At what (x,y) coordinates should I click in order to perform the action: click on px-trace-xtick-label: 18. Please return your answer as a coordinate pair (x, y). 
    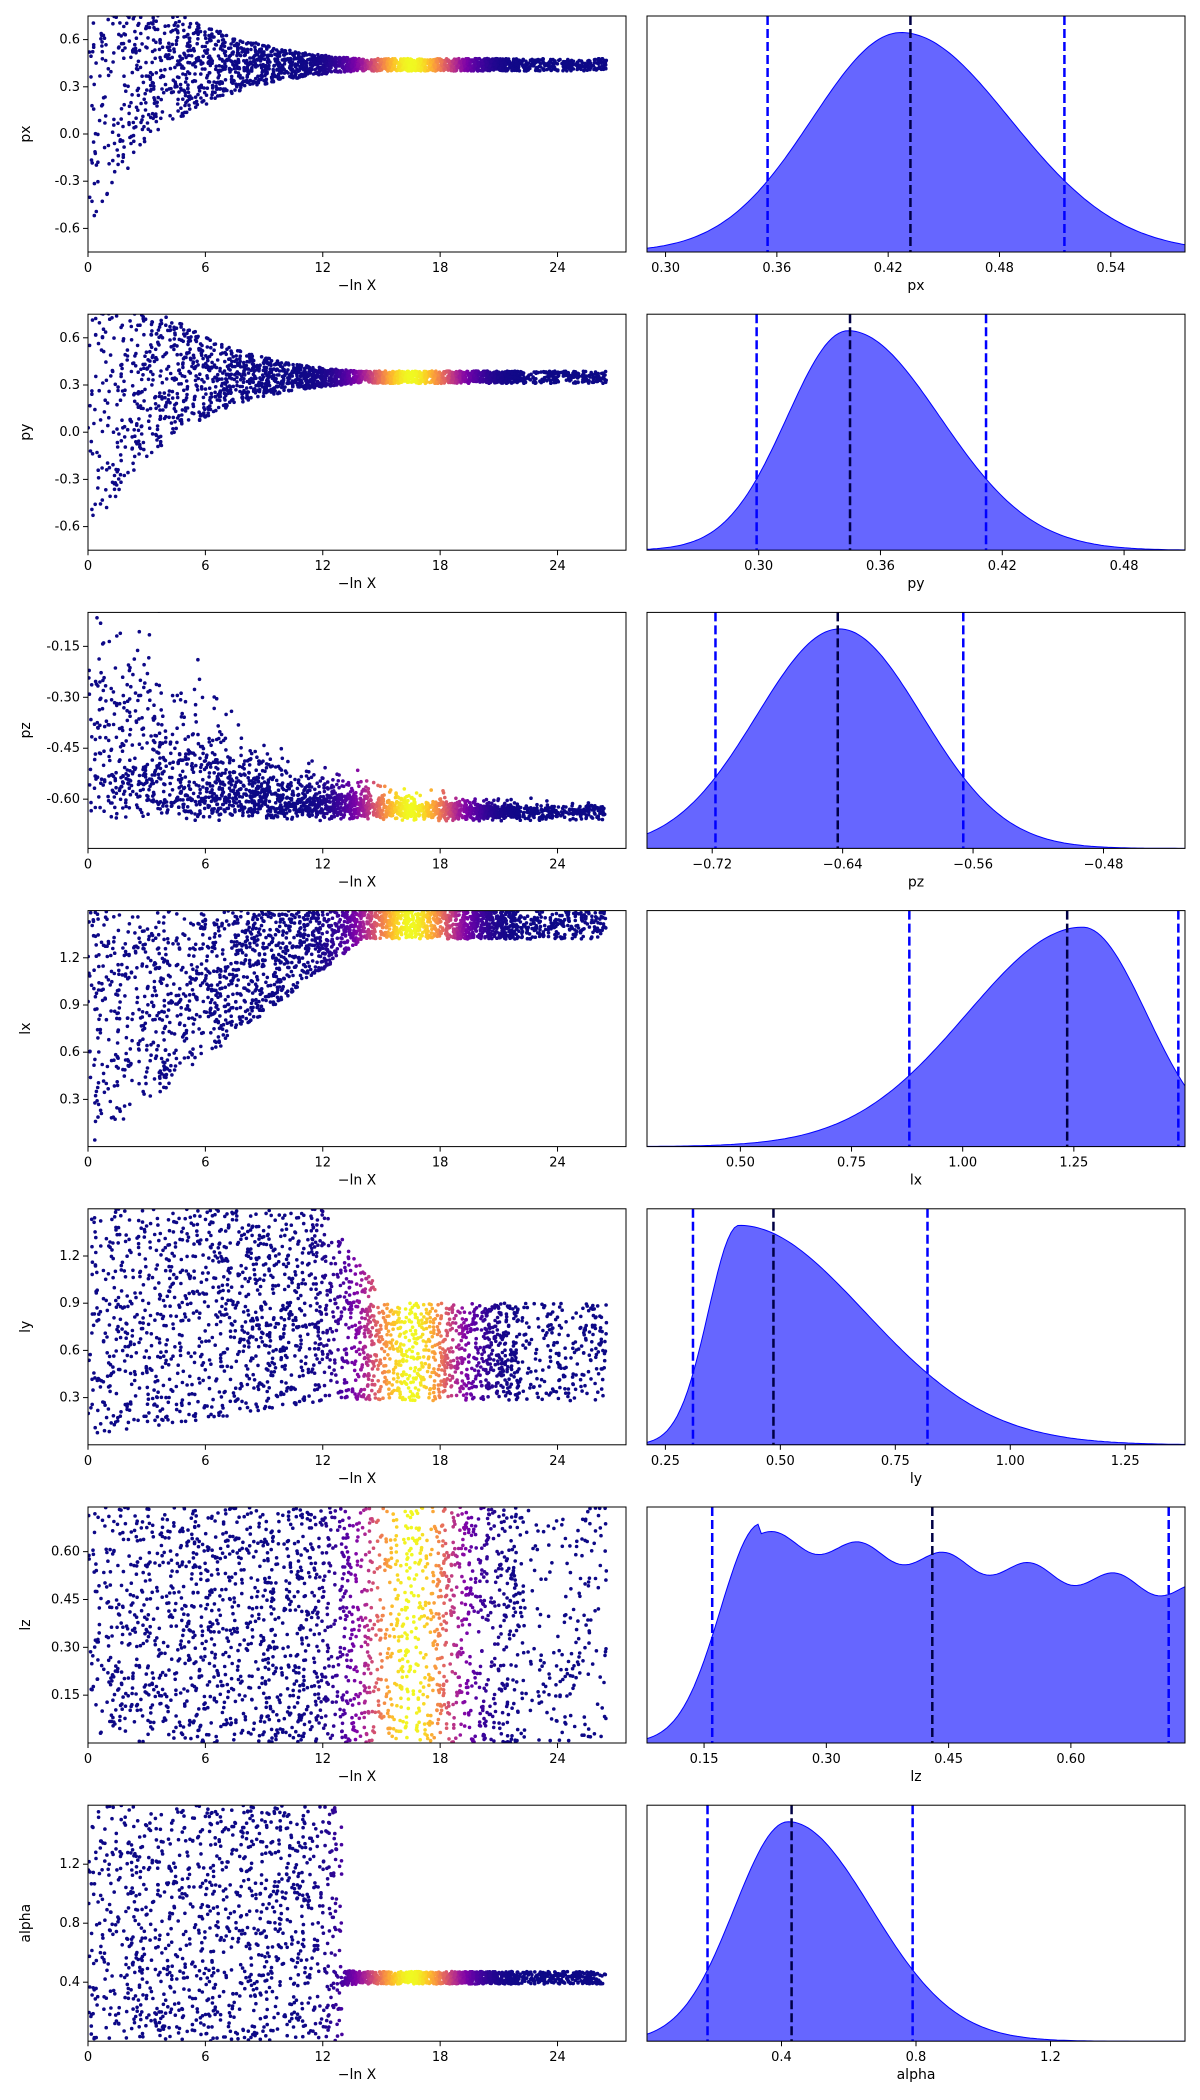
    Looking at the image, I should click on (440, 268).